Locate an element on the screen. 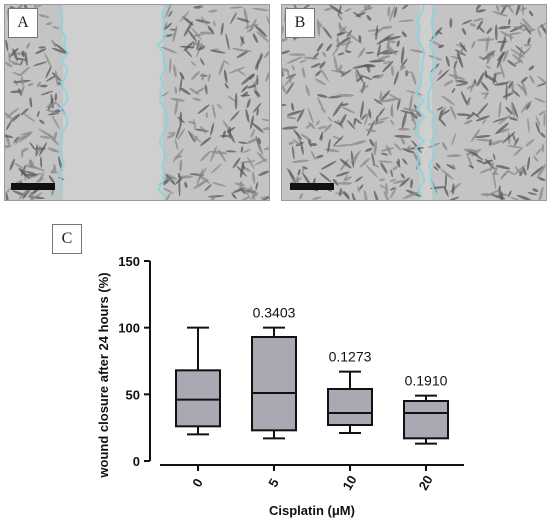 The image size is (550, 525). panel-label-a: A is located at coordinates (23, 23).